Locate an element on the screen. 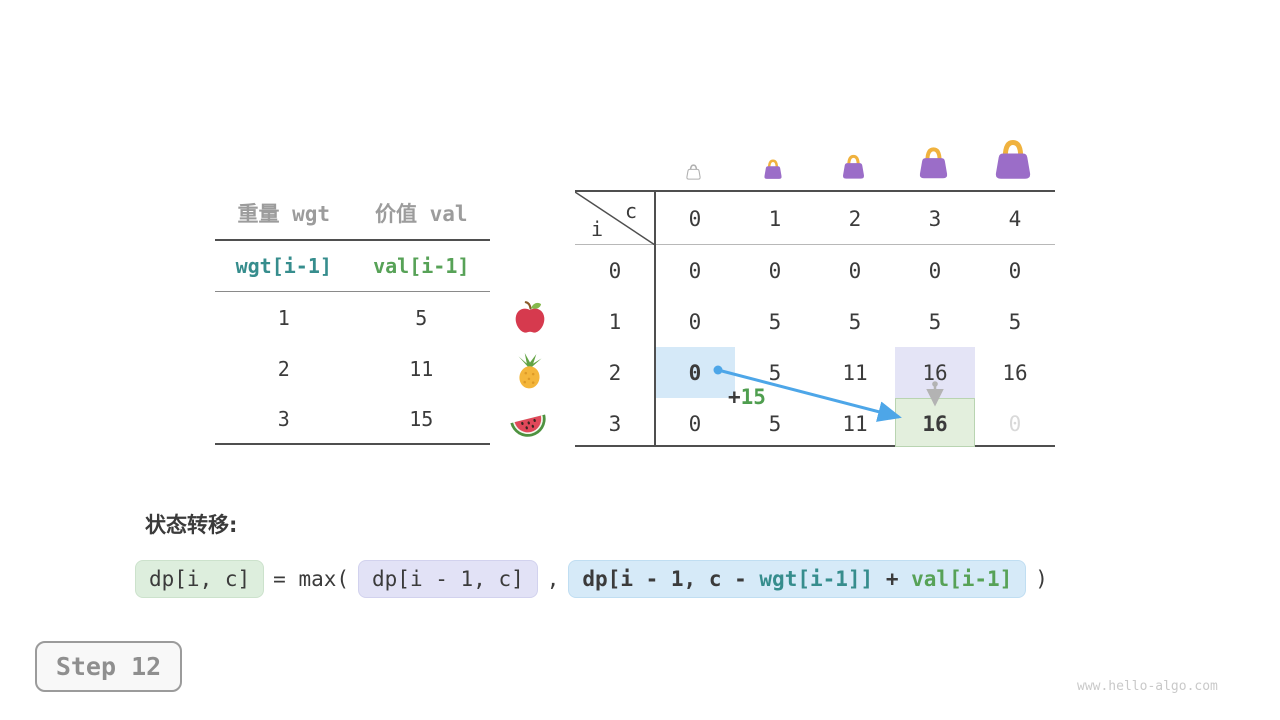 The height and width of the screenshot is (720, 1280). step-badge: Step 12 is located at coordinates (108, 666).